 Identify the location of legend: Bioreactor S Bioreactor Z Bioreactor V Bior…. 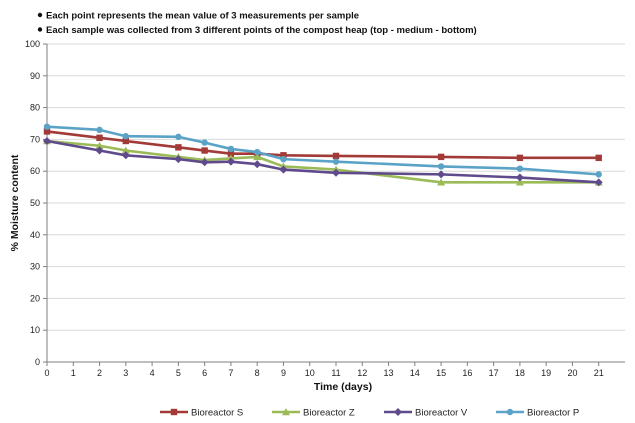
(369, 413).